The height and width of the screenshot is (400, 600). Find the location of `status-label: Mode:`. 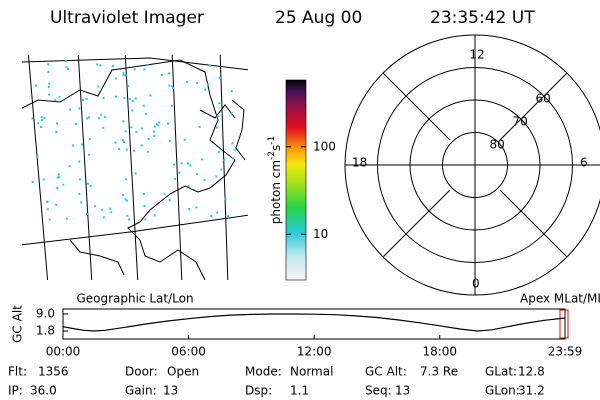

status-label: Mode: is located at coordinates (263, 372).